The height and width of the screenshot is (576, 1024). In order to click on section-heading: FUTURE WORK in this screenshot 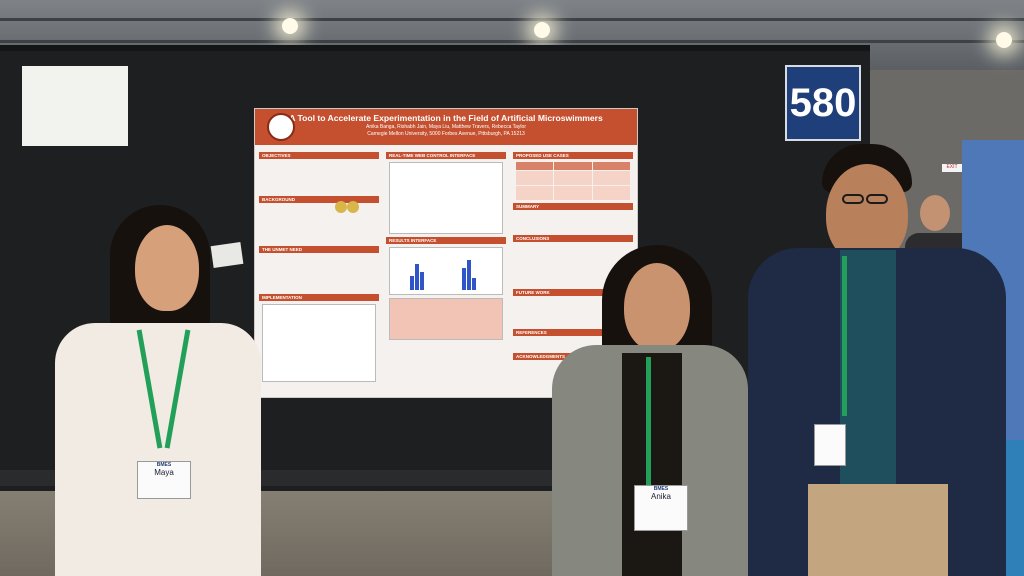, I will do `click(573, 292)`.